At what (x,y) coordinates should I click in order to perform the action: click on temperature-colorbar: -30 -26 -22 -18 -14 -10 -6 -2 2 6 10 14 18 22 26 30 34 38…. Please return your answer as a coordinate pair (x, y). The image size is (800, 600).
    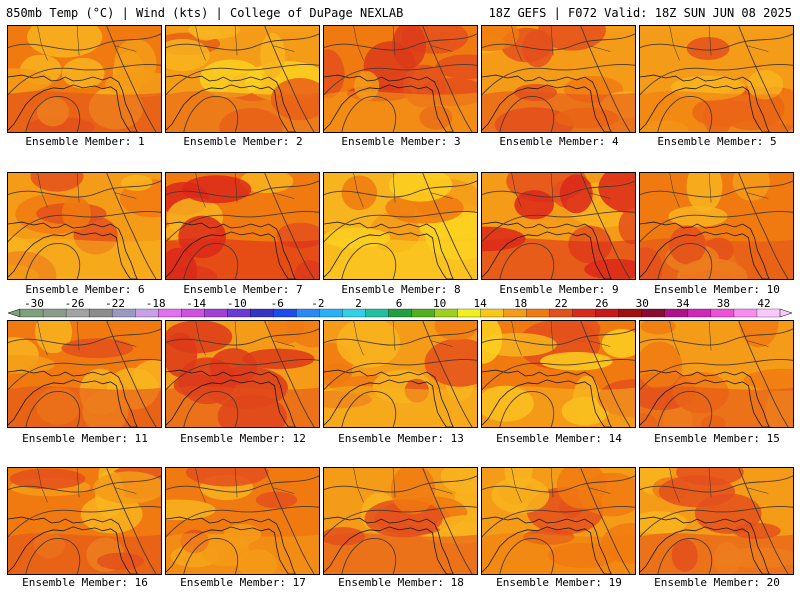
    Looking at the image, I should click on (400, 308).